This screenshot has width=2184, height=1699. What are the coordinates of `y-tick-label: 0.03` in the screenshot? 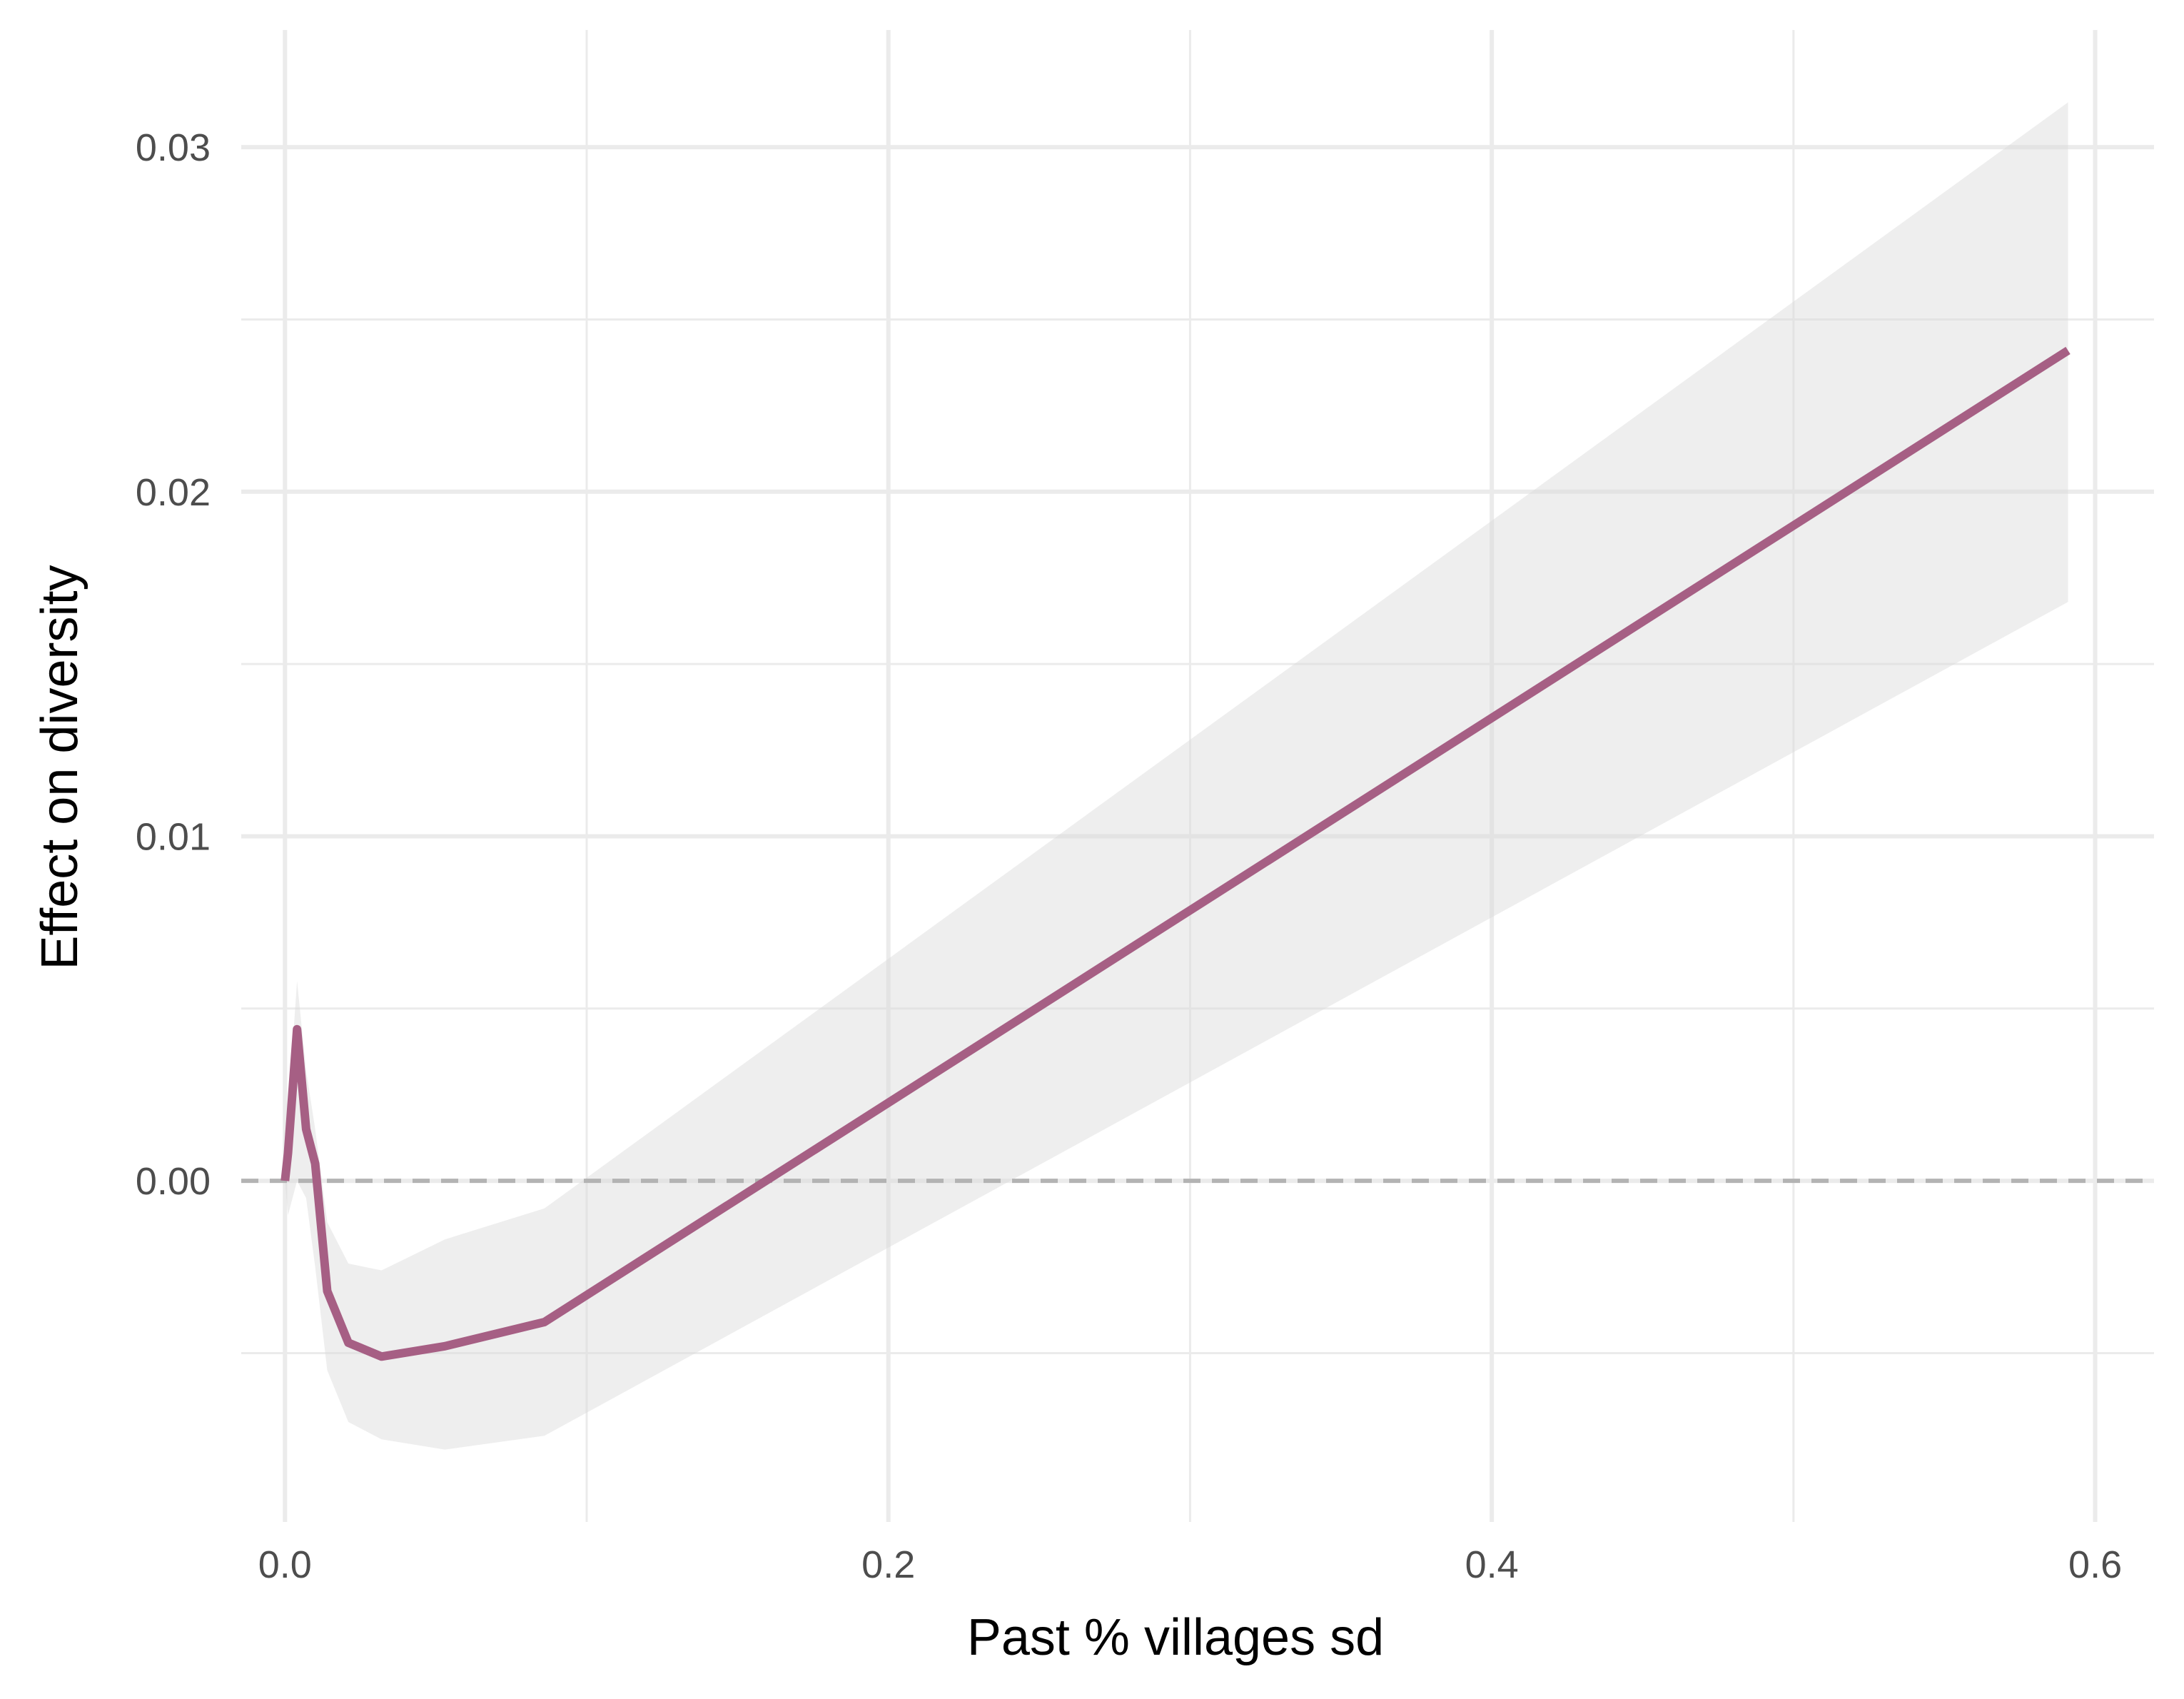 It's located at (173, 147).